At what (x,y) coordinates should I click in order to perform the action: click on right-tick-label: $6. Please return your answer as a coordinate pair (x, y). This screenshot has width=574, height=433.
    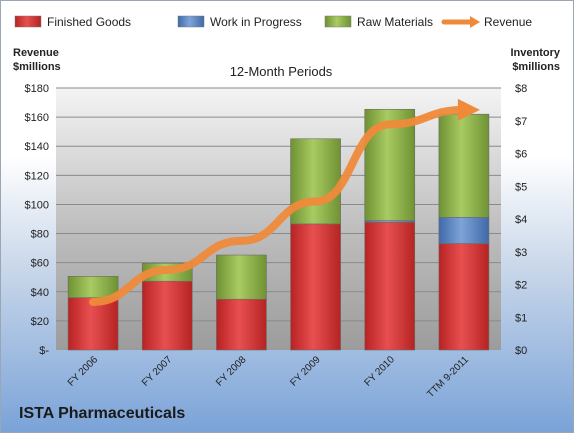
    Looking at the image, I should click on (521, 155).